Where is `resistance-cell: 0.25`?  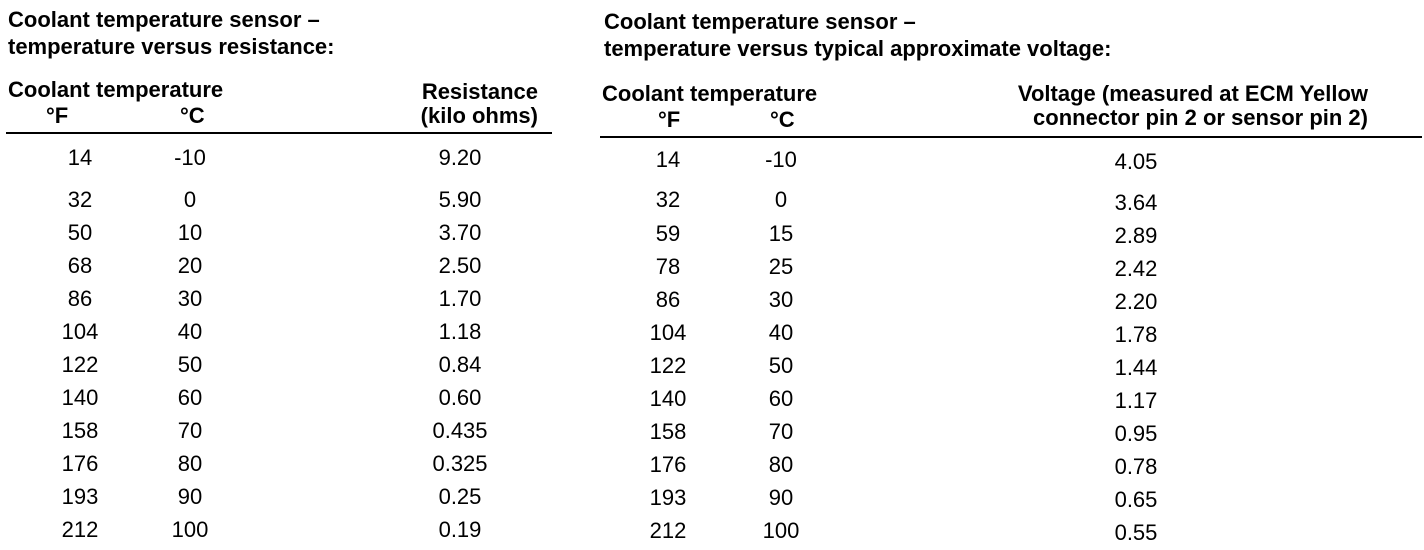
resistance-cell: 0.25 is located at coordinates (460, 496).